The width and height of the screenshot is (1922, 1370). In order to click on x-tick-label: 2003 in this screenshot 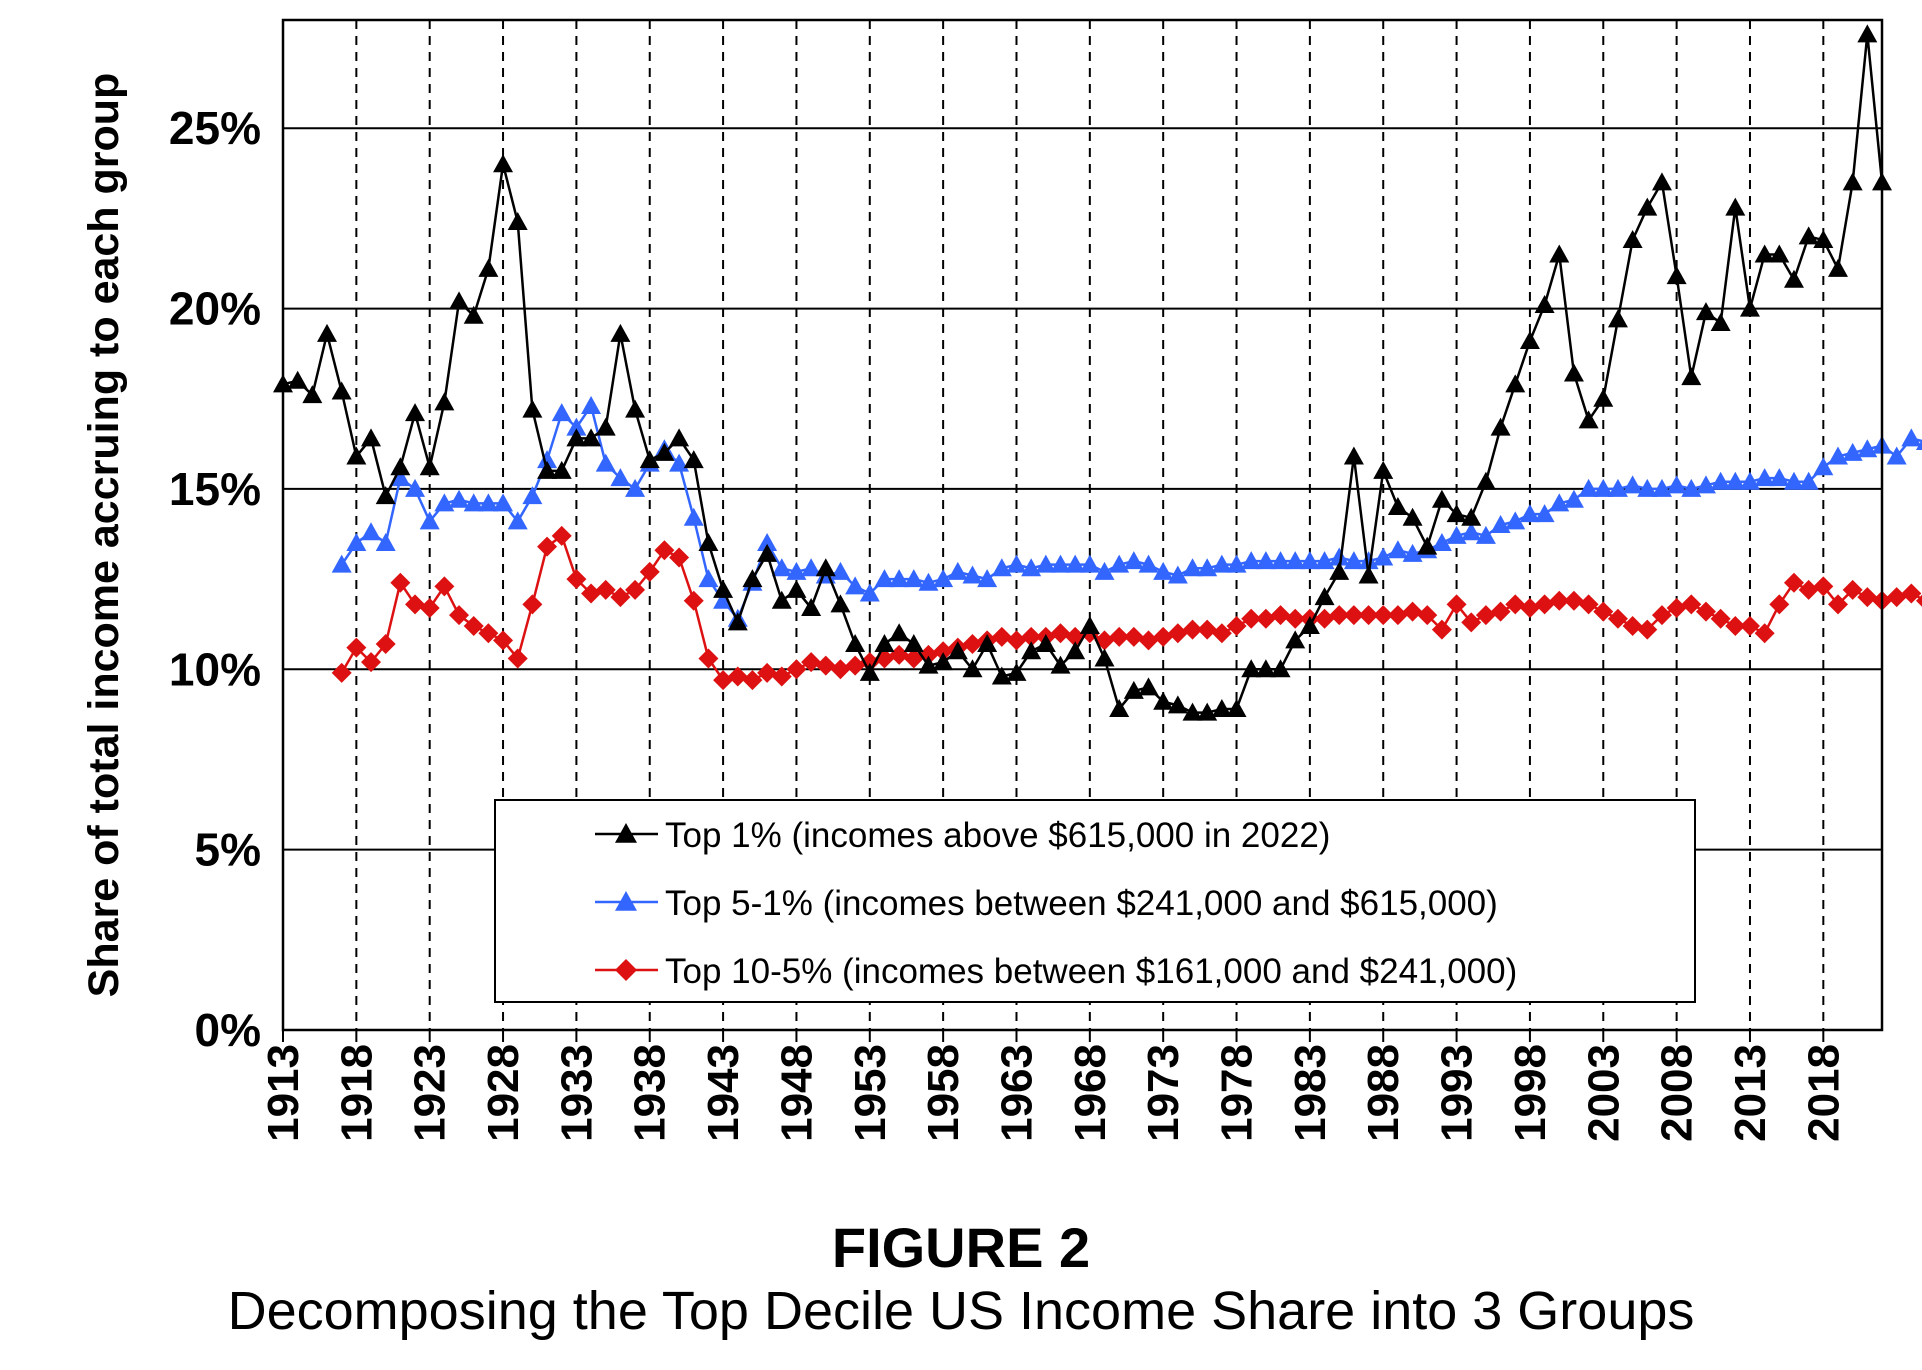, I will do `click(1603, 1093)`.